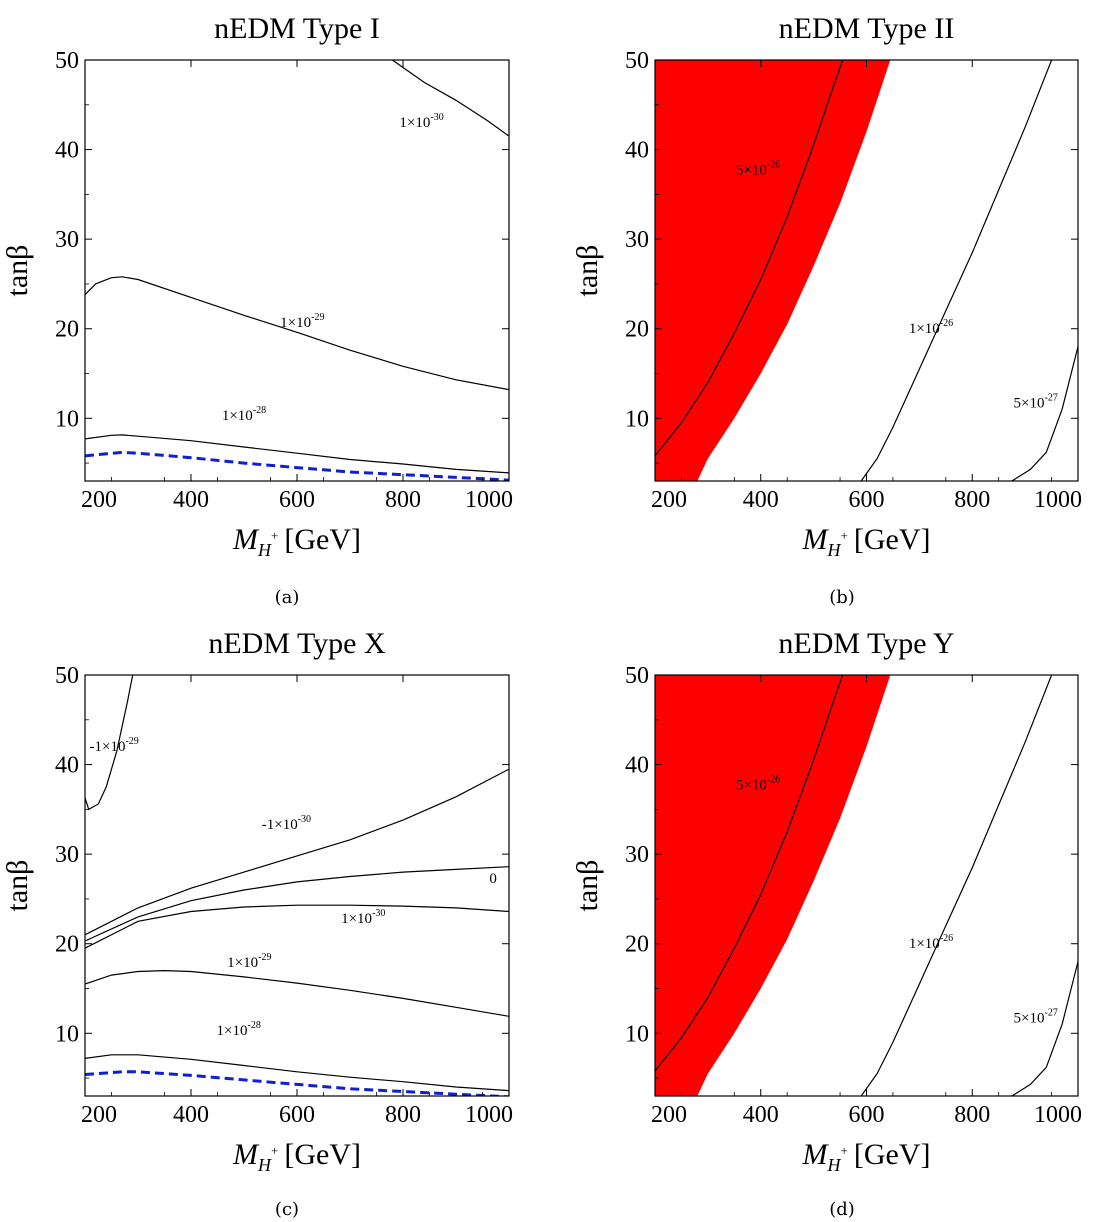 The width and height of the screenshot is (1111, 1222). Describe the element at coordinates (254, 1025) in the screenshot. I see `contour-label-exp: -28` at that location.